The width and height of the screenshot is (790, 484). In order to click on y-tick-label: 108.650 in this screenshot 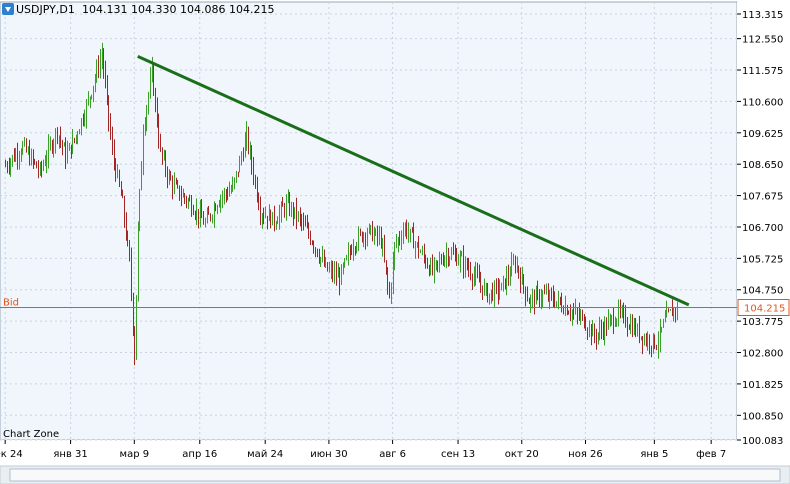, I will do `click(762, 165)`.